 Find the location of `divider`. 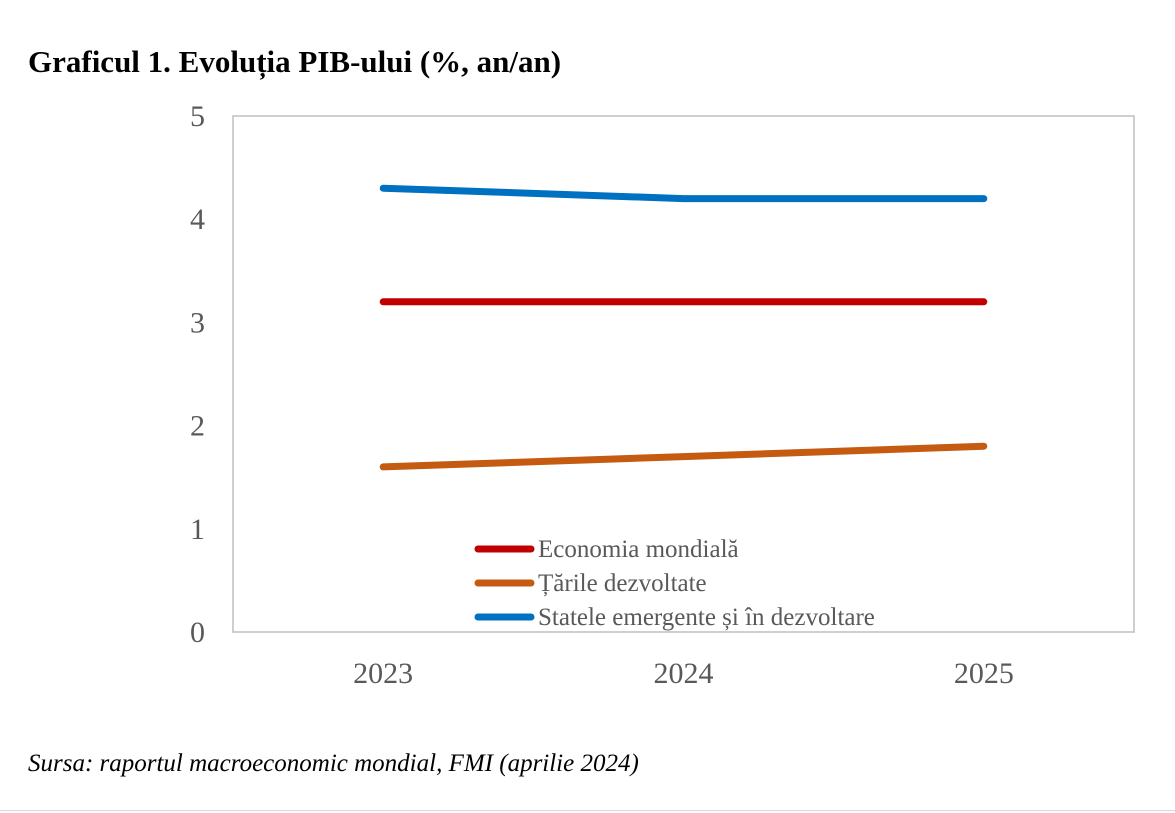

divider is located at coordinates (587, 810).